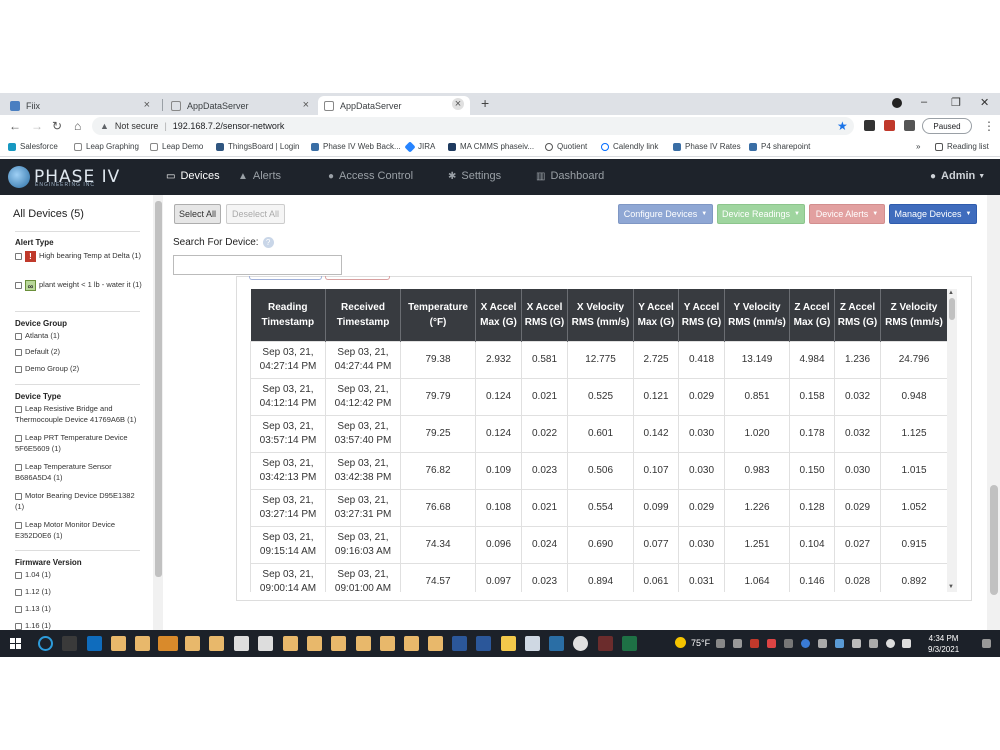 This screenshot has width=1000, height=750. I want to click on column-header: X Velocity RMS (mm/s), so click(600, 315).